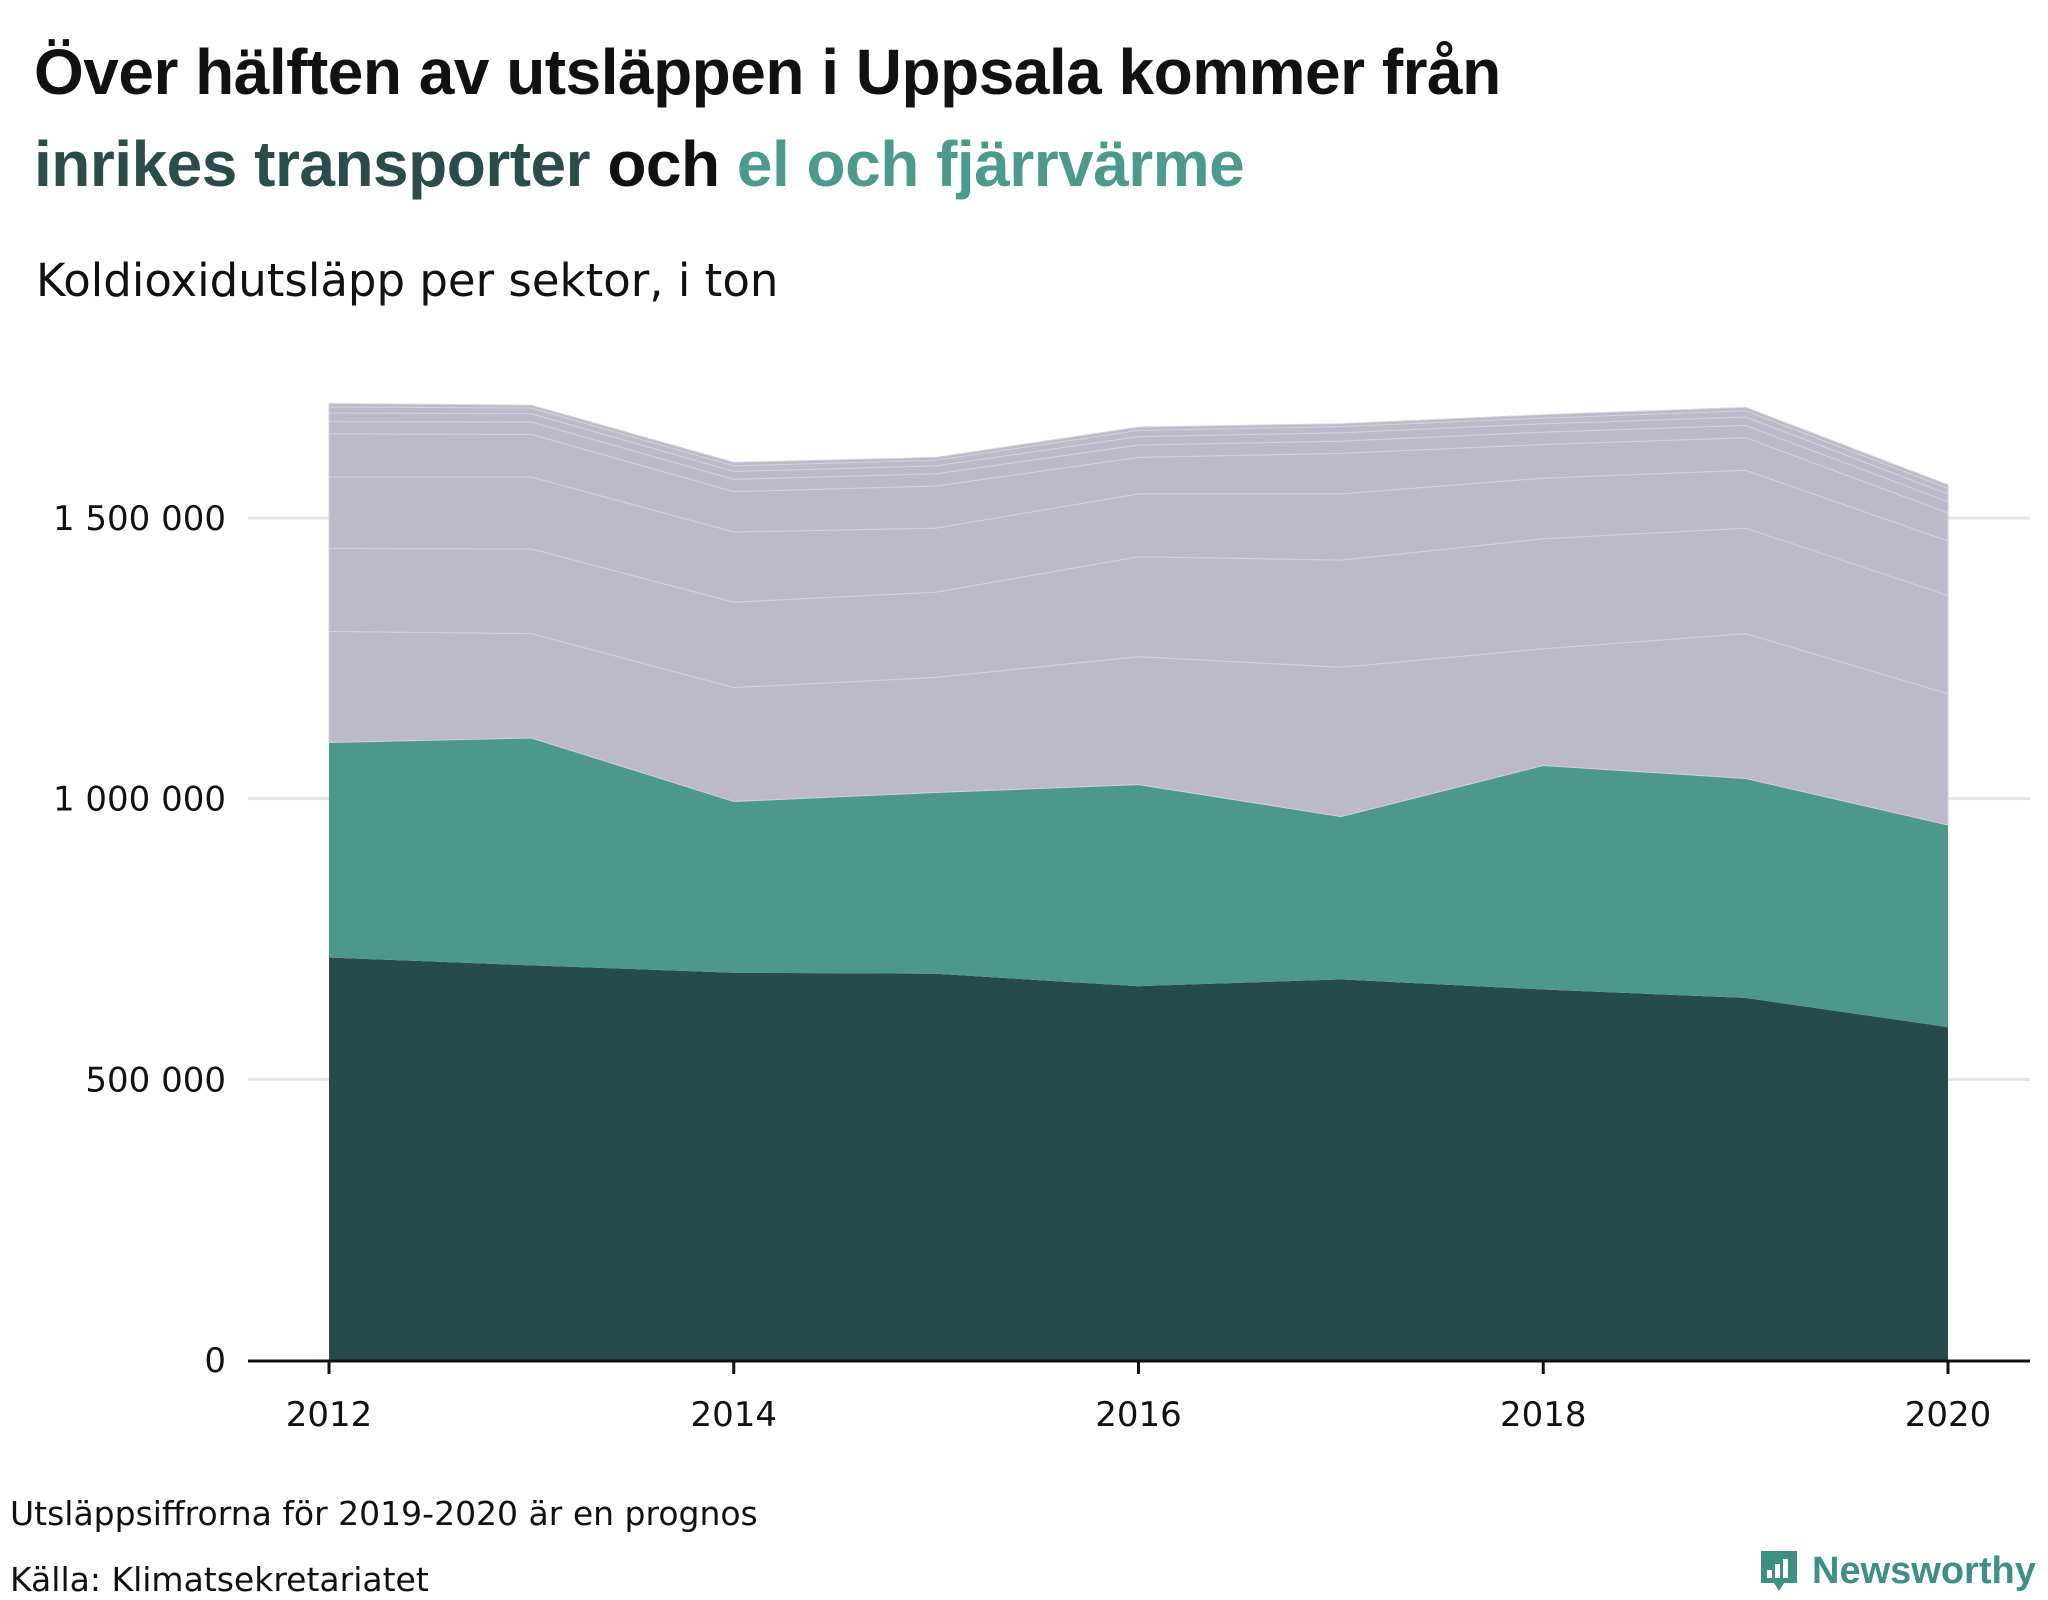  Describe the element at coordinates (312, 164) in the screenshot. I see `title-highlight-transport: inrikes transporter` at that location.